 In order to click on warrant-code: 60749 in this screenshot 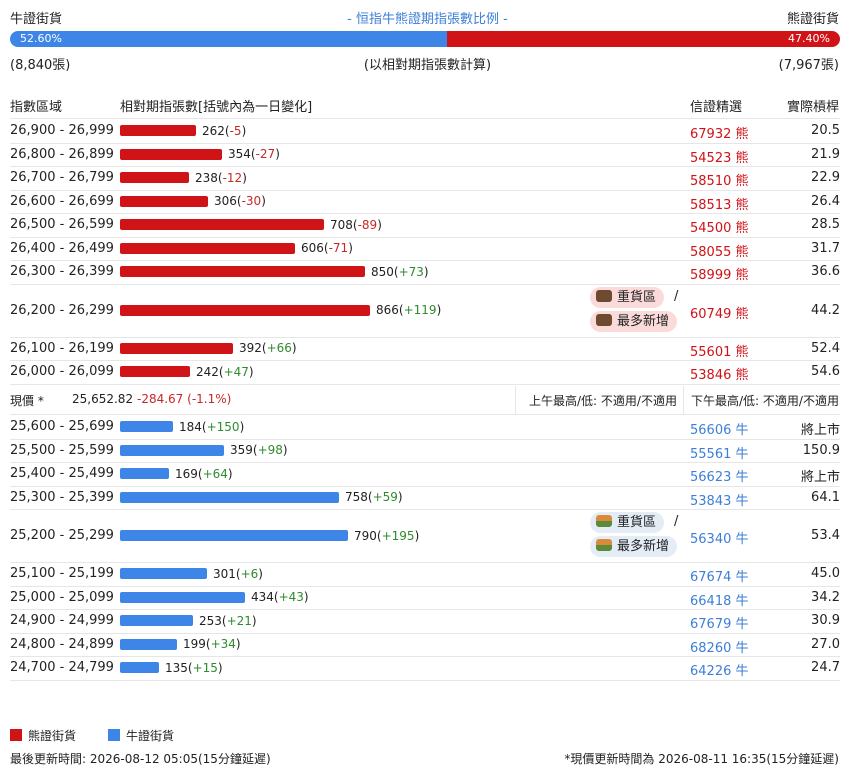, I will do `click(711, 314)`.